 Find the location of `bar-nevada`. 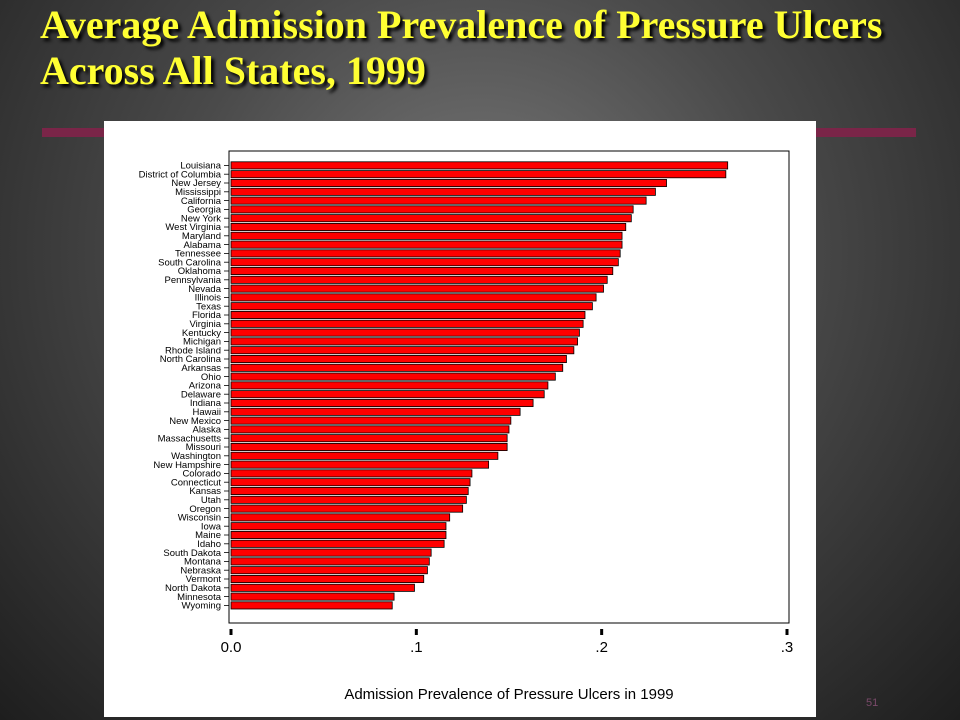

bar-nevada is located at coordinates (417, 288).